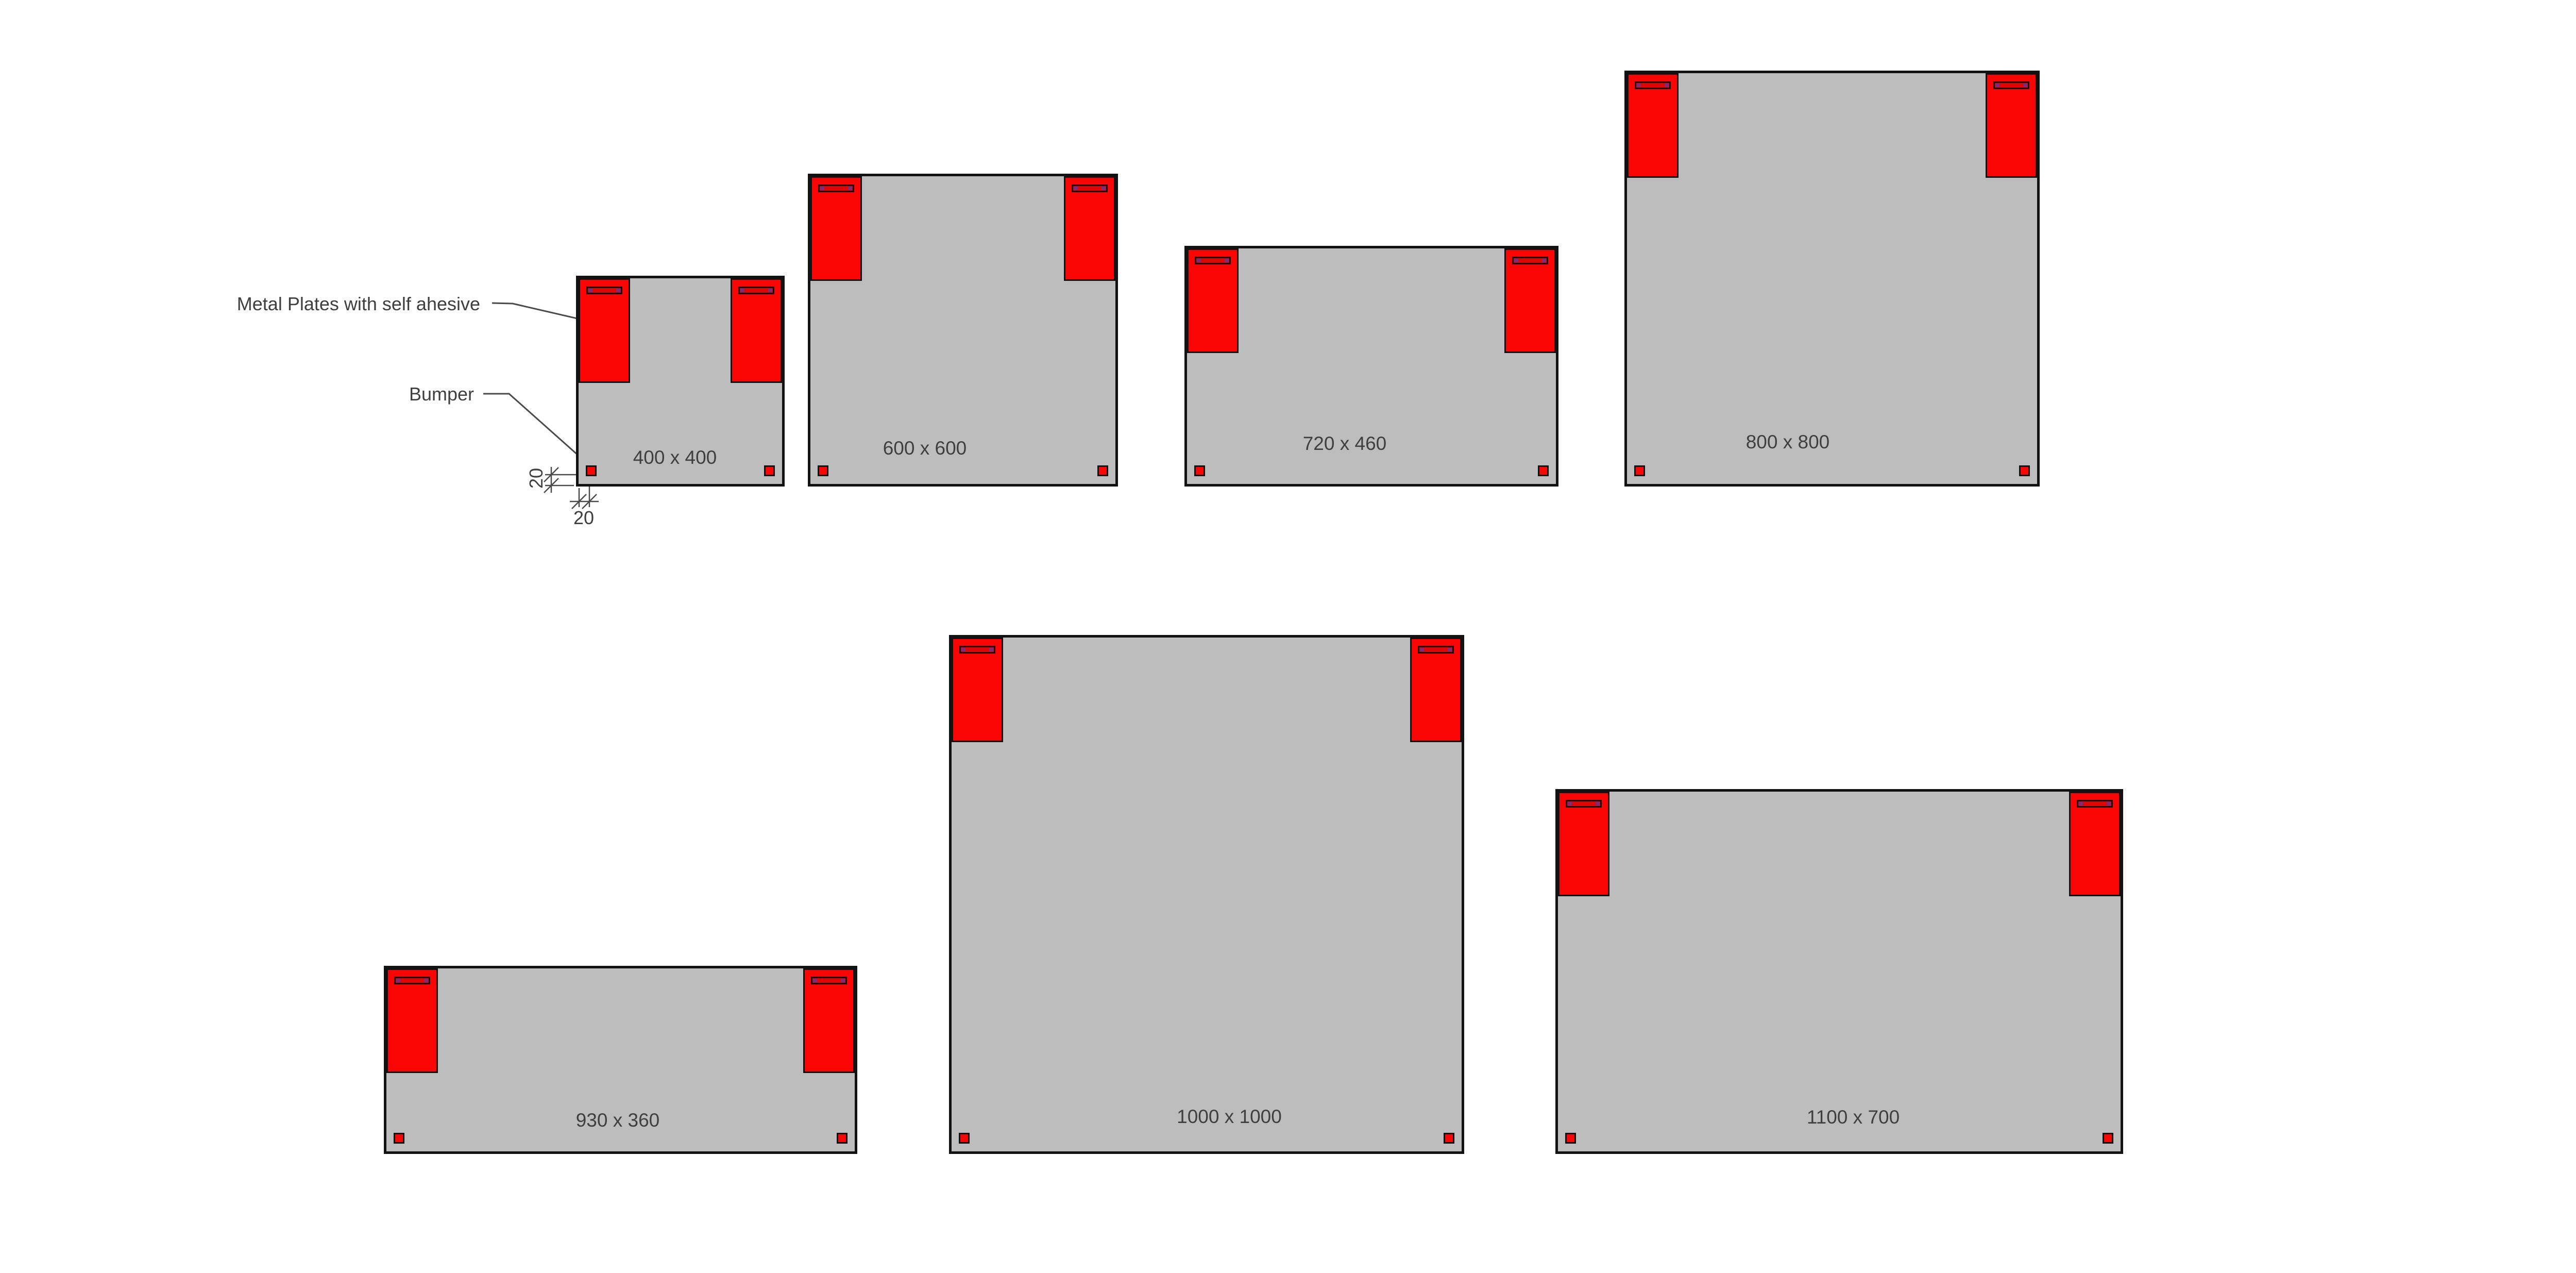 The image size is (2576, 1273). What do you see at coordinates (1839, 971) in the screenshot?
I see `panel-1100x700` at bounding box center [1839, 971].